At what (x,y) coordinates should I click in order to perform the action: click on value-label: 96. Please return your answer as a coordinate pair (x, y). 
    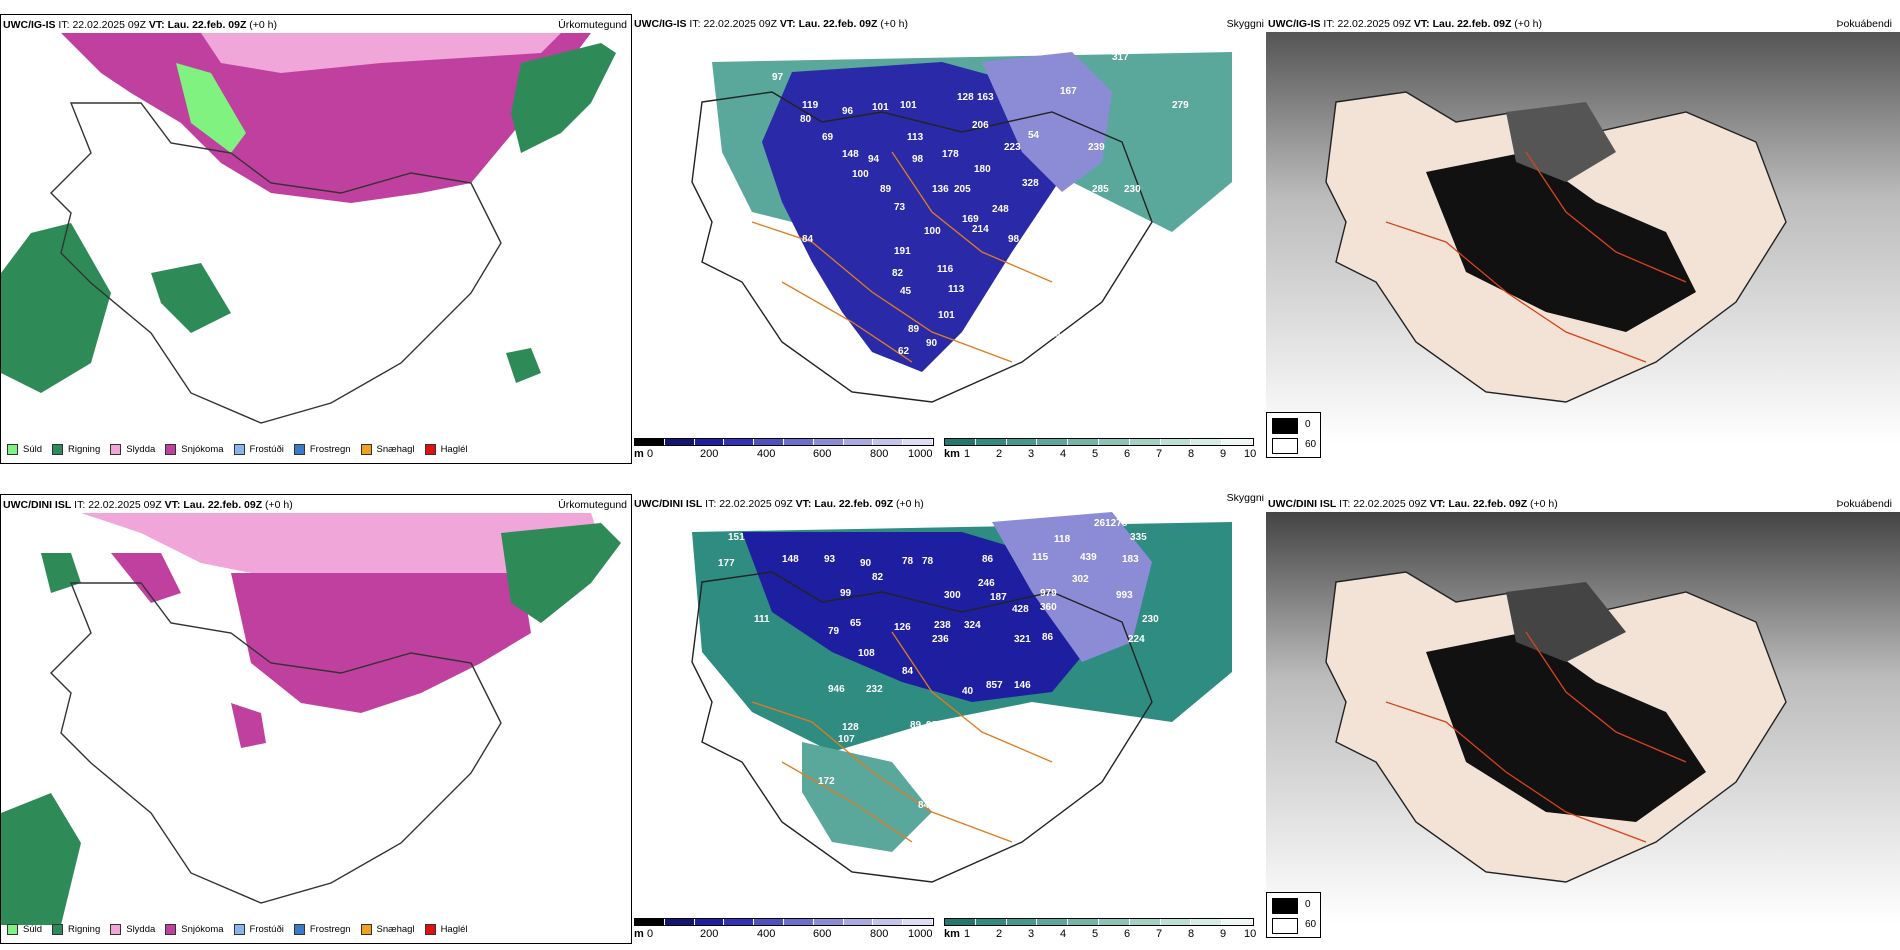
    Looking at the image, I should click on (848, 111).